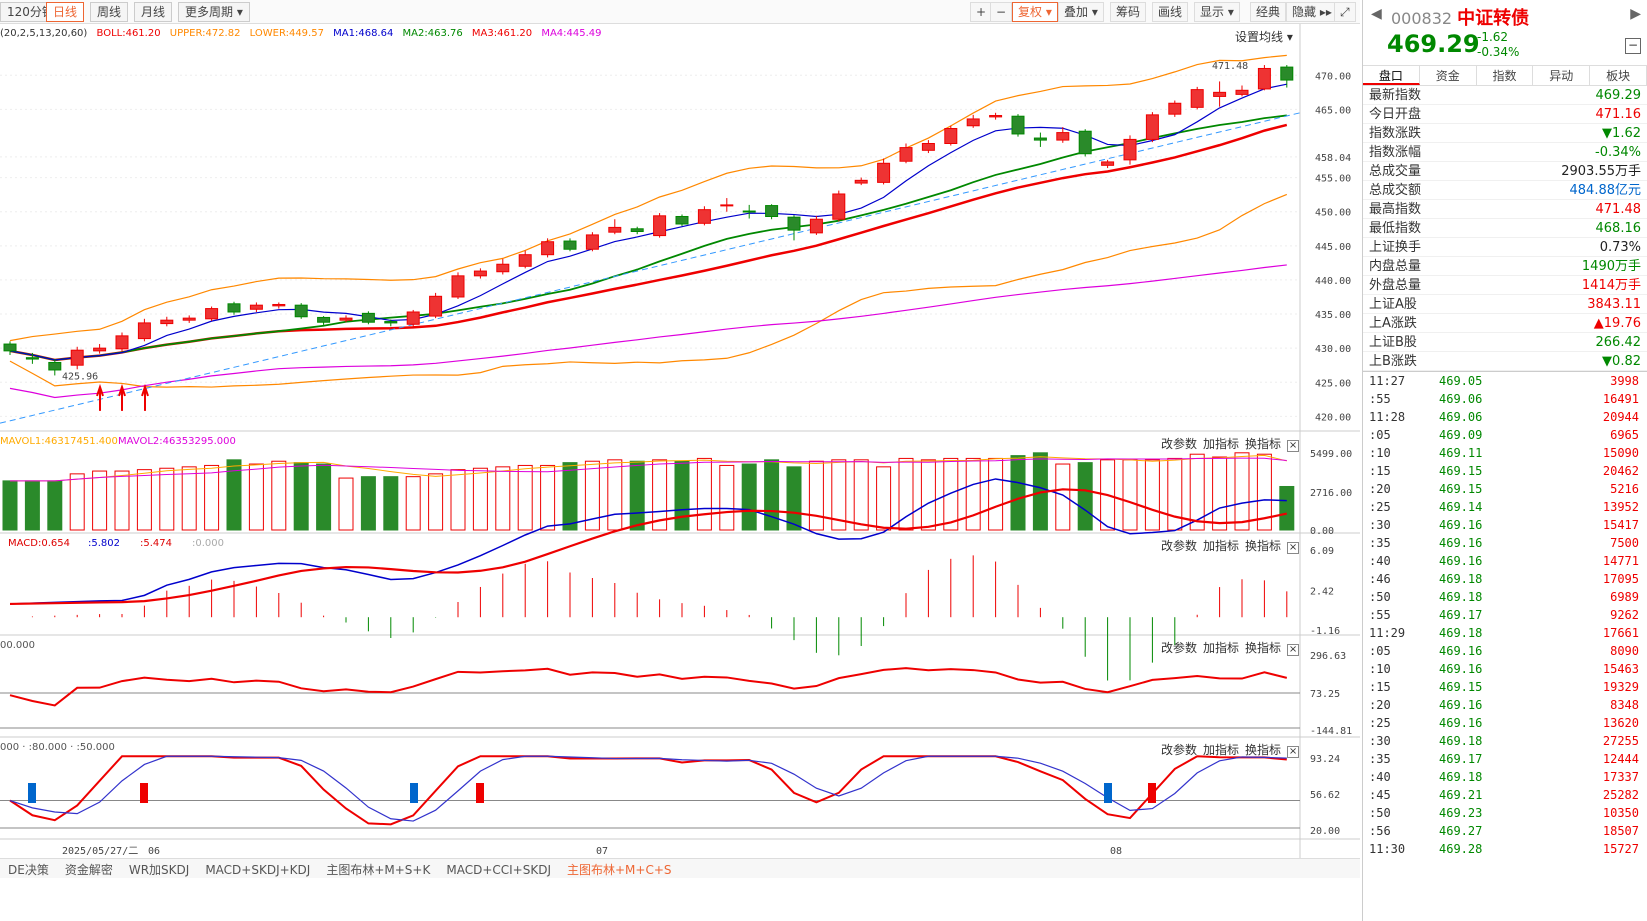 This screenshot has height=921, width=1647. What do you see at coordinates (1170, 12) in the screenshot?
I see `toolbar-button-5: 画线` at bounding box center [1170, 12].